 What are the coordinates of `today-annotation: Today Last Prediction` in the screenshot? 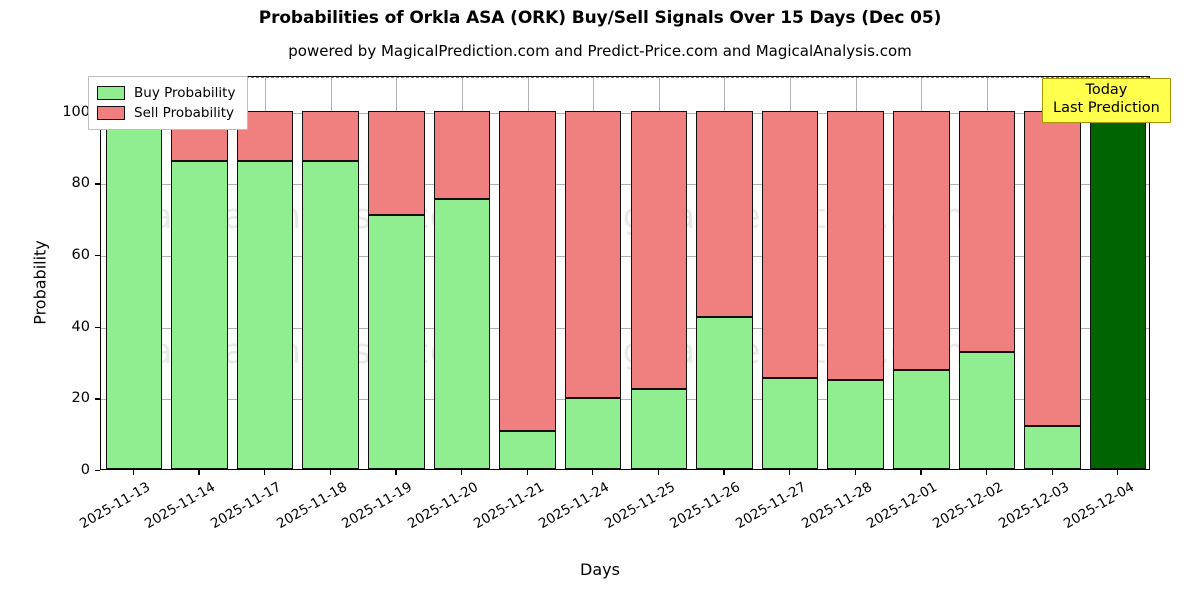 It's located at (1106, 101).